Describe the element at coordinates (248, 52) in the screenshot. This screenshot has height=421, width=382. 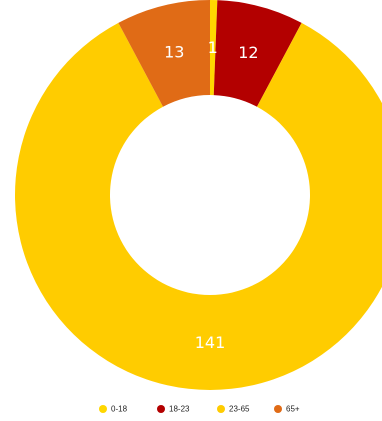
I see `data-label-18-23: 12` at that location.